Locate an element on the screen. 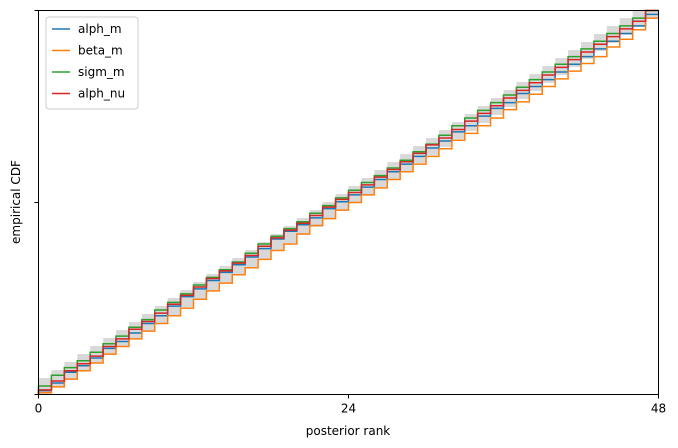 The height and width of the screenshot is (448, 678). legend-label: alph_nu is located at coordinates (101, 94).